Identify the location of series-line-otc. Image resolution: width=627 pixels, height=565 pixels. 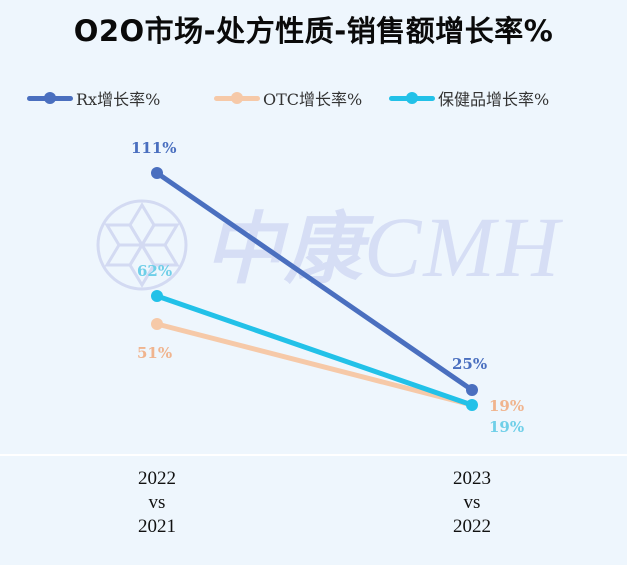
(314, 364).